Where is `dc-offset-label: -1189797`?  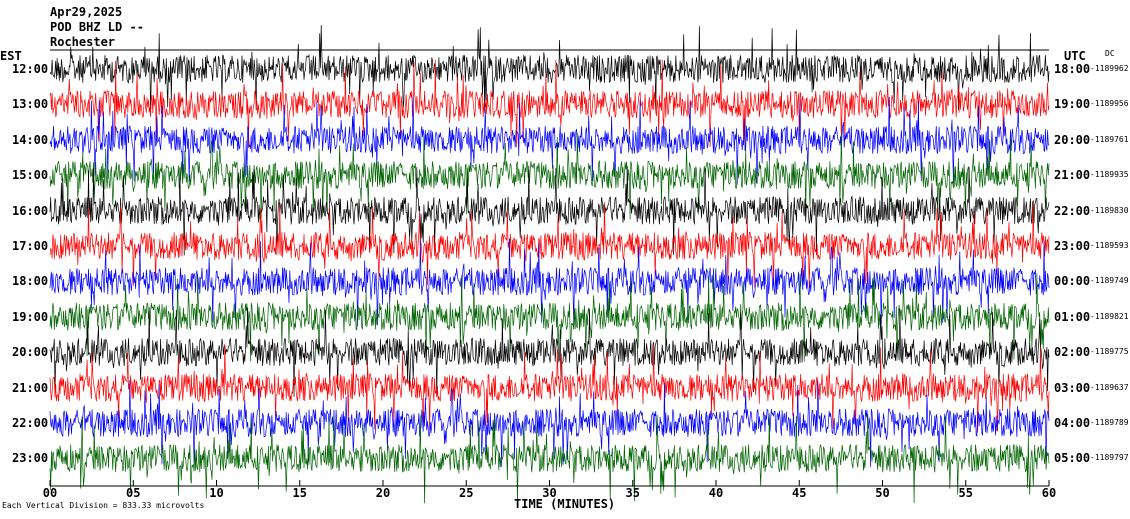 dc-offset-label: -1189797 is located at coordinates (1109, 458).